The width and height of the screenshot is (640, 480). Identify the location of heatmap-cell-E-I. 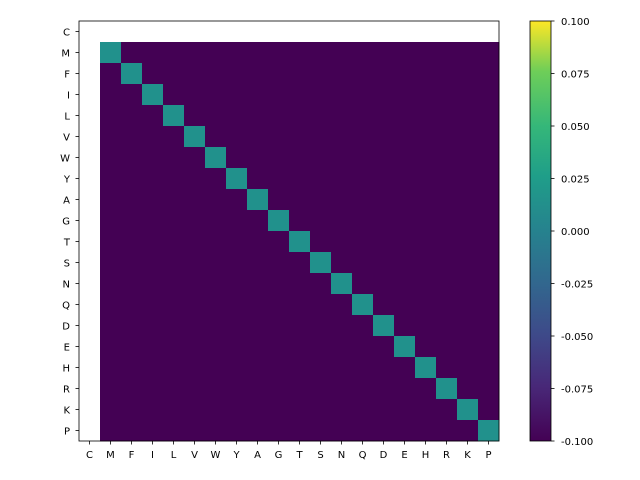
(153, 347).